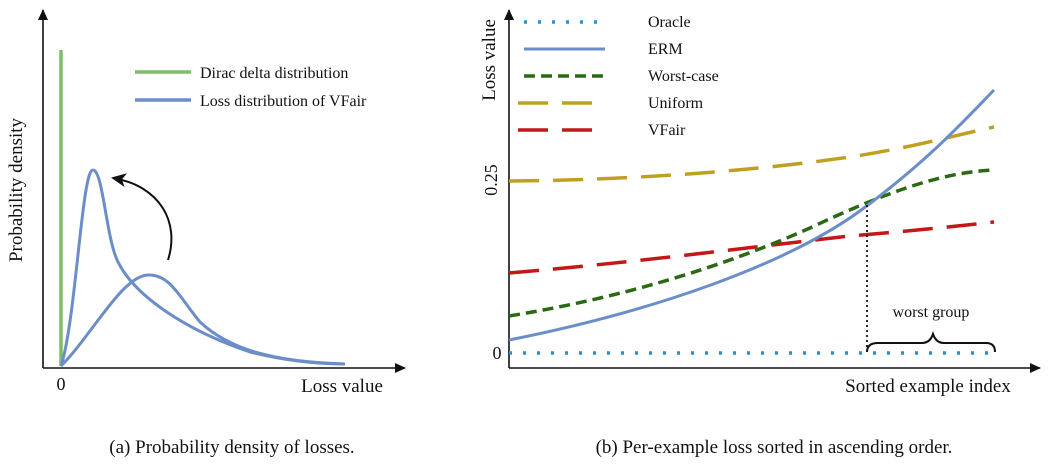 This screenshot has width=1050, height=465. I want to click on panel-b-y-tick-025: 0.25, so click(491, 180).